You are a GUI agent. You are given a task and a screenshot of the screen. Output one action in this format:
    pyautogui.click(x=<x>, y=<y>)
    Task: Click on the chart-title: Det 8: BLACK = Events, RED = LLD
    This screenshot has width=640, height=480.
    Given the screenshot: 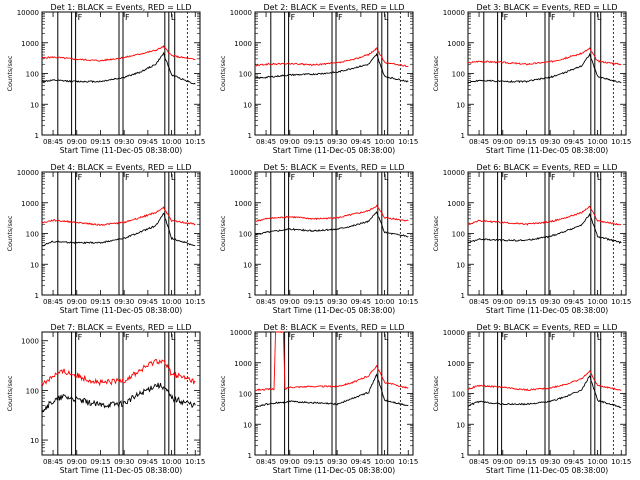 What is the action you would take?
    pyautogui.click(x=334, y=327)
    